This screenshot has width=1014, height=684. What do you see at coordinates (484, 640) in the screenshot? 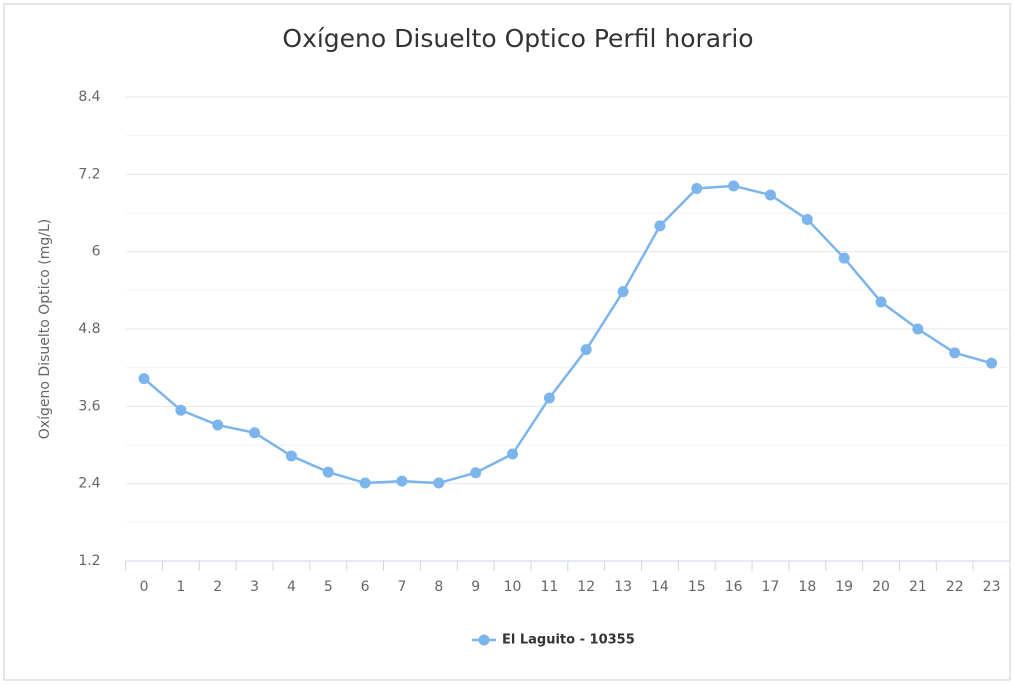
I see `legend-marker` at bounding box center [484, 640].